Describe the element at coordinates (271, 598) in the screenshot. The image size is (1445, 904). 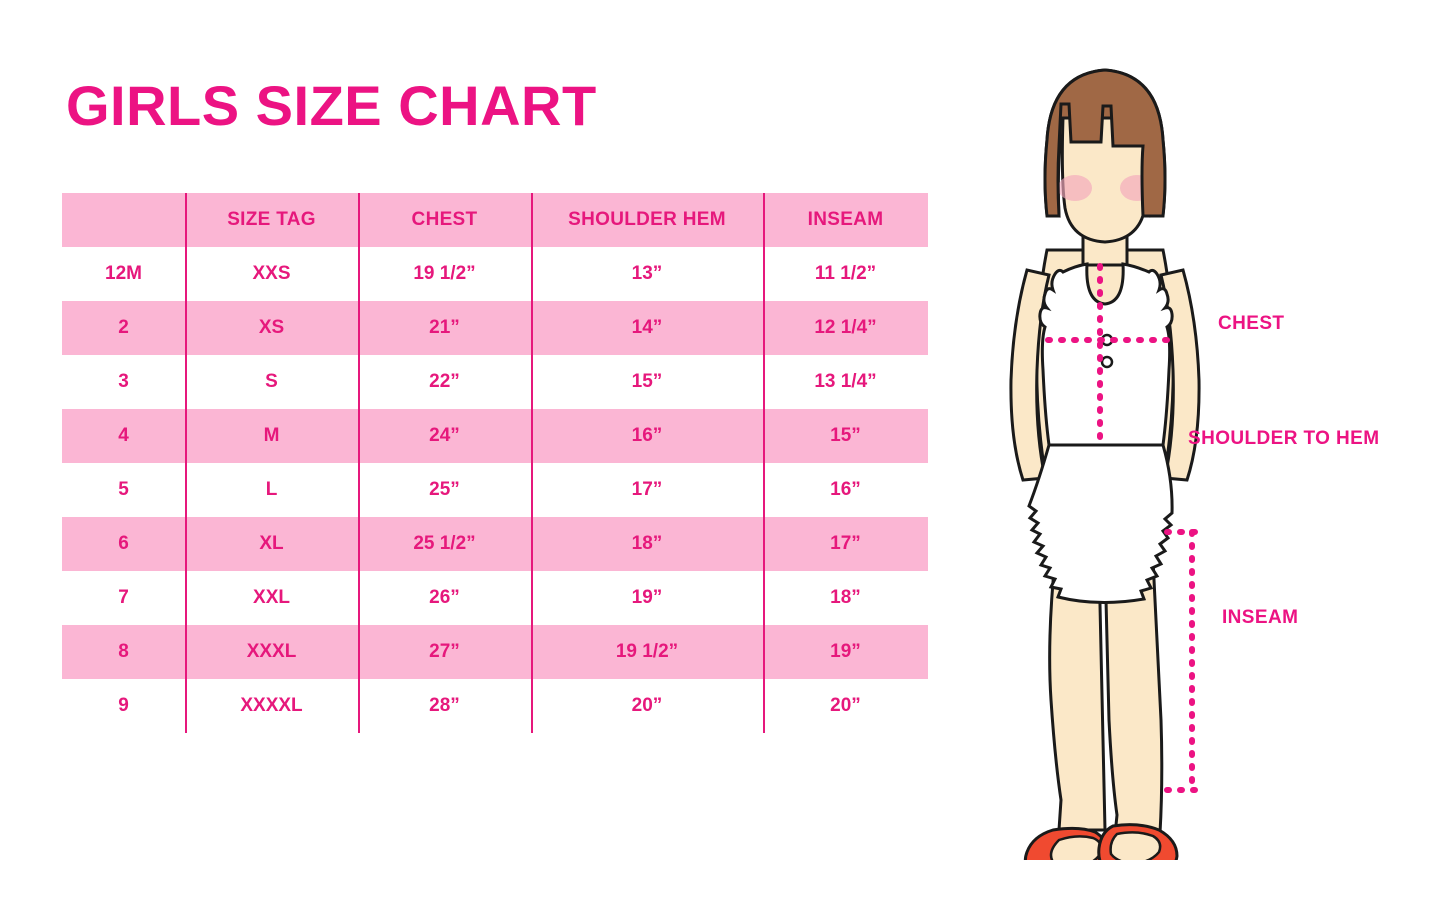
I see `cell-size-tag: XXL` at that location.